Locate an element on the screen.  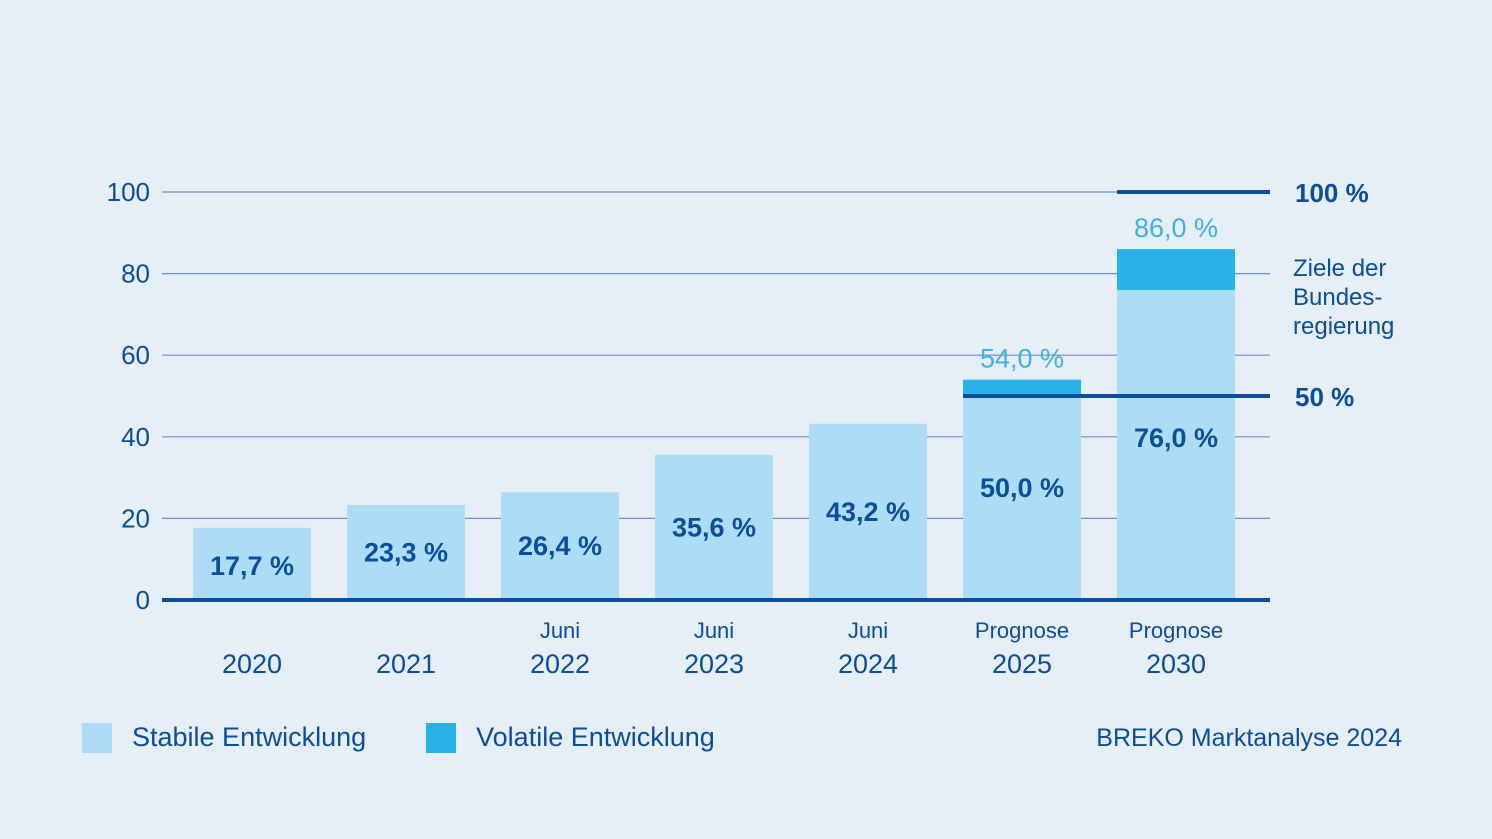
target-label: 50 % is located at coordinates (1324, 397).